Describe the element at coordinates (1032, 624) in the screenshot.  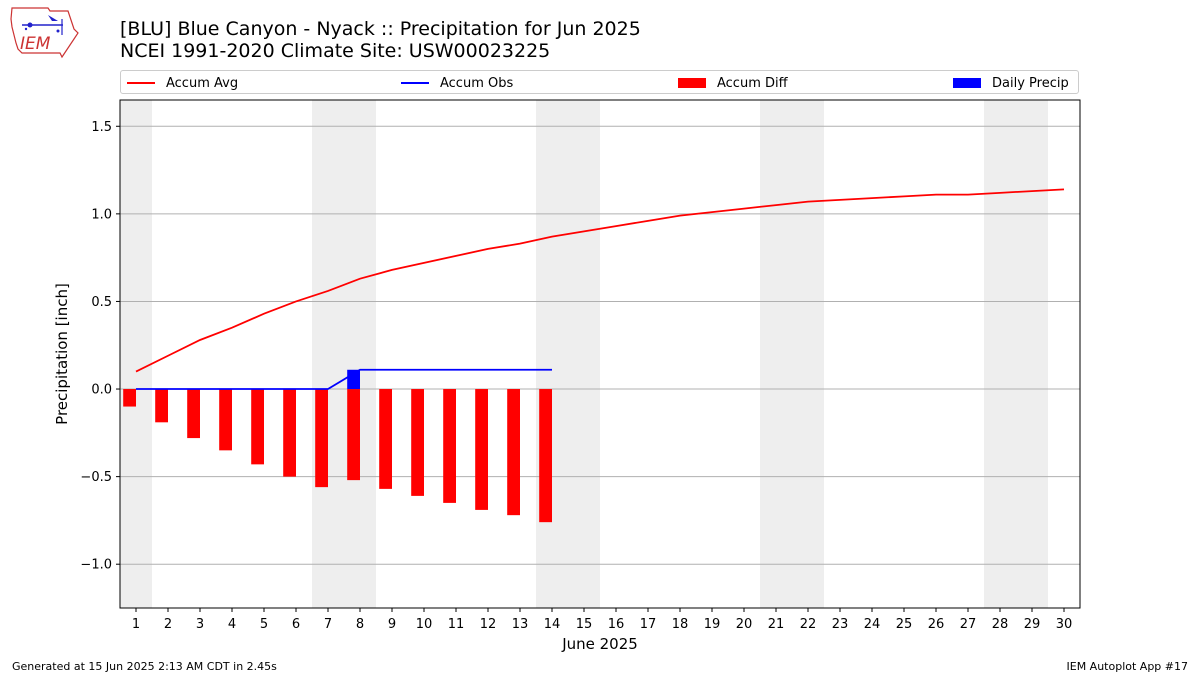
I see `x-tick-label-29: 29` at that location.